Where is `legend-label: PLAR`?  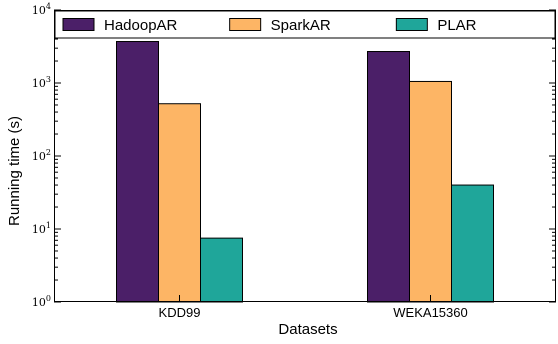 legend-label: PLAR is located at coordinates (456, 25).